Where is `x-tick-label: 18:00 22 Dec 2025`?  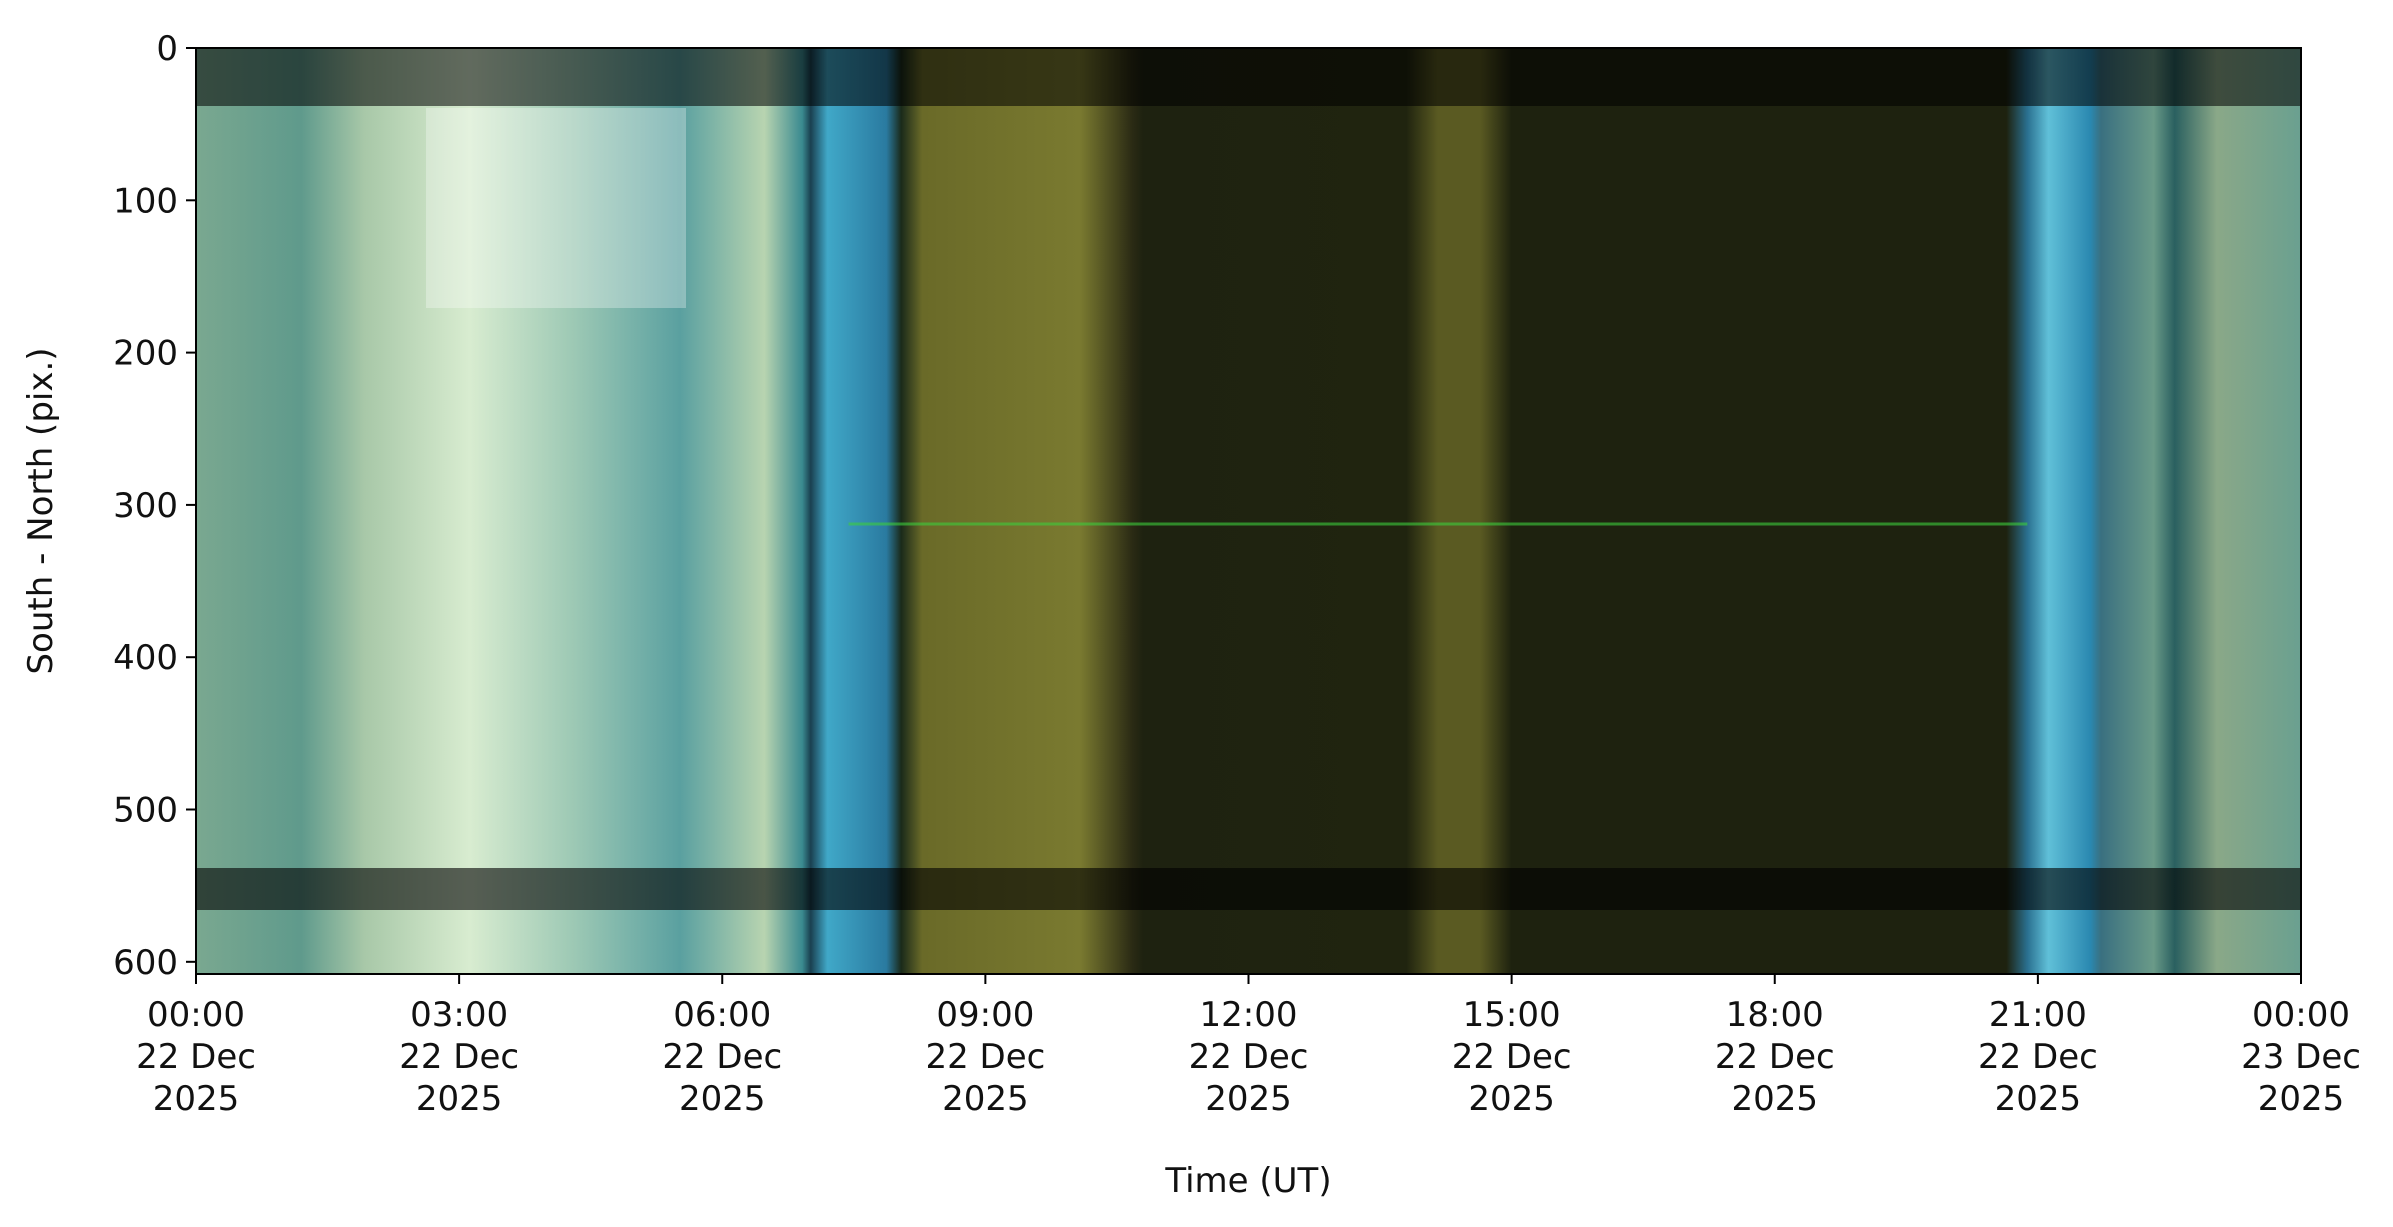
x-tick-label: 18:00 22 Dec 2025 is located at coordinates (1775, 1057).